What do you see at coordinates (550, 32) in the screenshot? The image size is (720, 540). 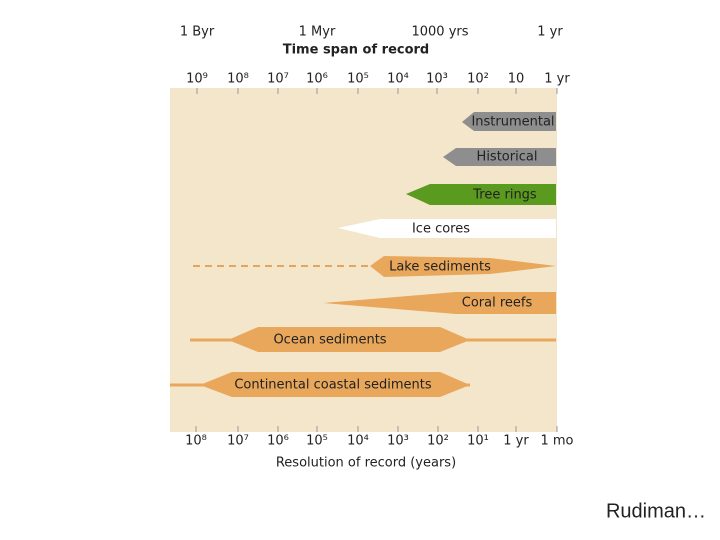 I see `span-label: 1 yr` at bounding box center [550, 32].